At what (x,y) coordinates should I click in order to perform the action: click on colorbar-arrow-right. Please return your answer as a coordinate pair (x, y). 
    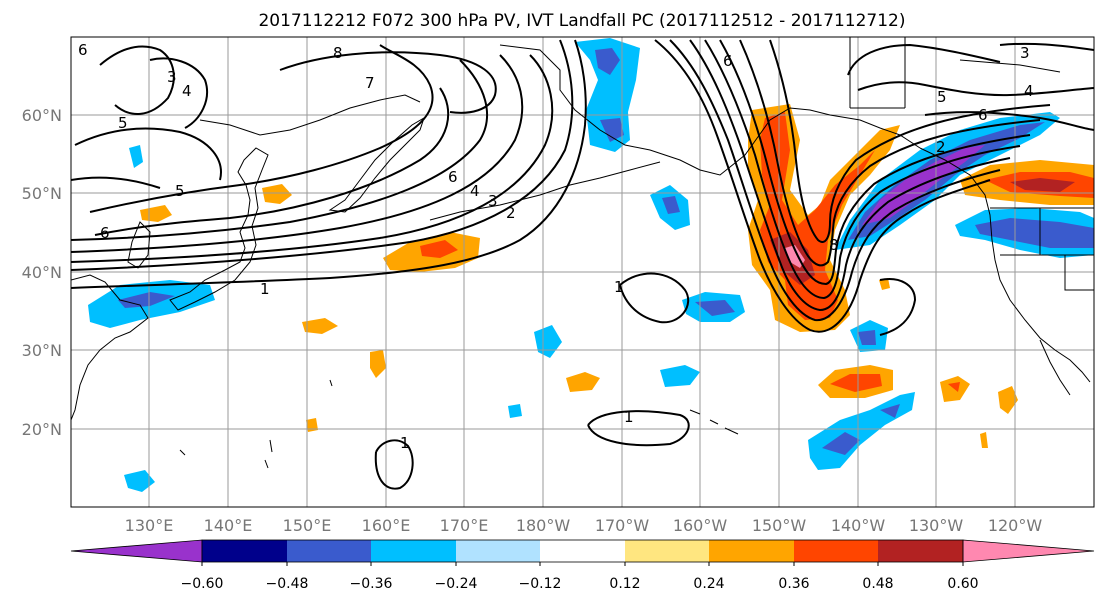
    Looking at the image, I should click on (1028, 551).